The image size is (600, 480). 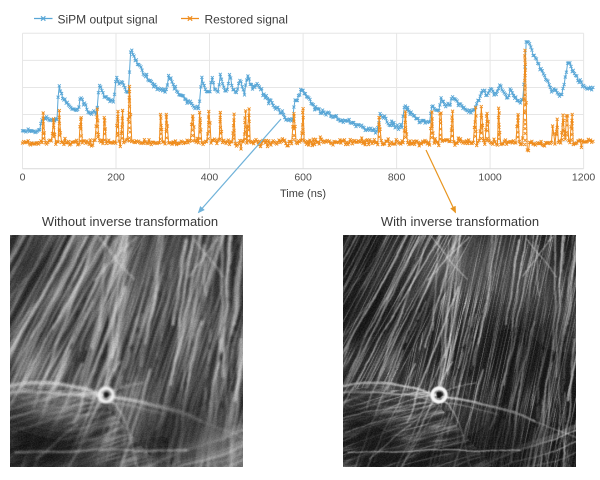 What do you see at coordinates (23, 178) in the screenshot?
I see `svg-text: 0` at bounding box center [23, 178].